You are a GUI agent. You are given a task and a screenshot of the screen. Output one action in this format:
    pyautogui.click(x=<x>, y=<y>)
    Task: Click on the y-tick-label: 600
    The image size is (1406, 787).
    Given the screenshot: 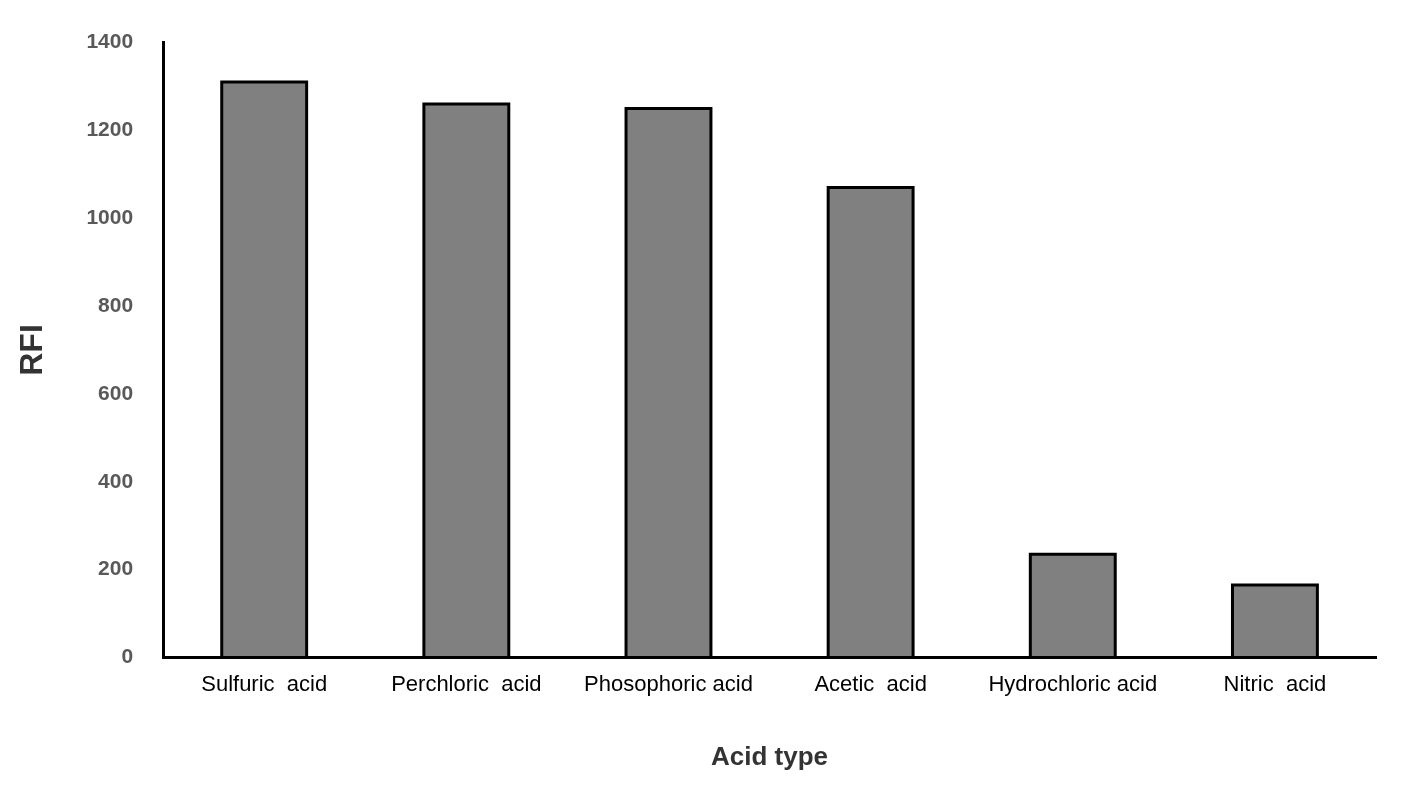 What is the action you would take?
    pyautogui.click(x=116, y=392)
    